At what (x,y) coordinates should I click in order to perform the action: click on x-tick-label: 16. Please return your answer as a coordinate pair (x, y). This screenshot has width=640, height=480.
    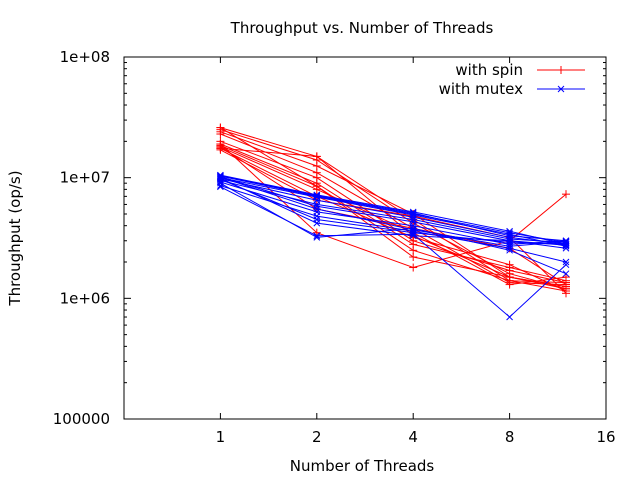
    Looking at the image, I should click on (605, 437).